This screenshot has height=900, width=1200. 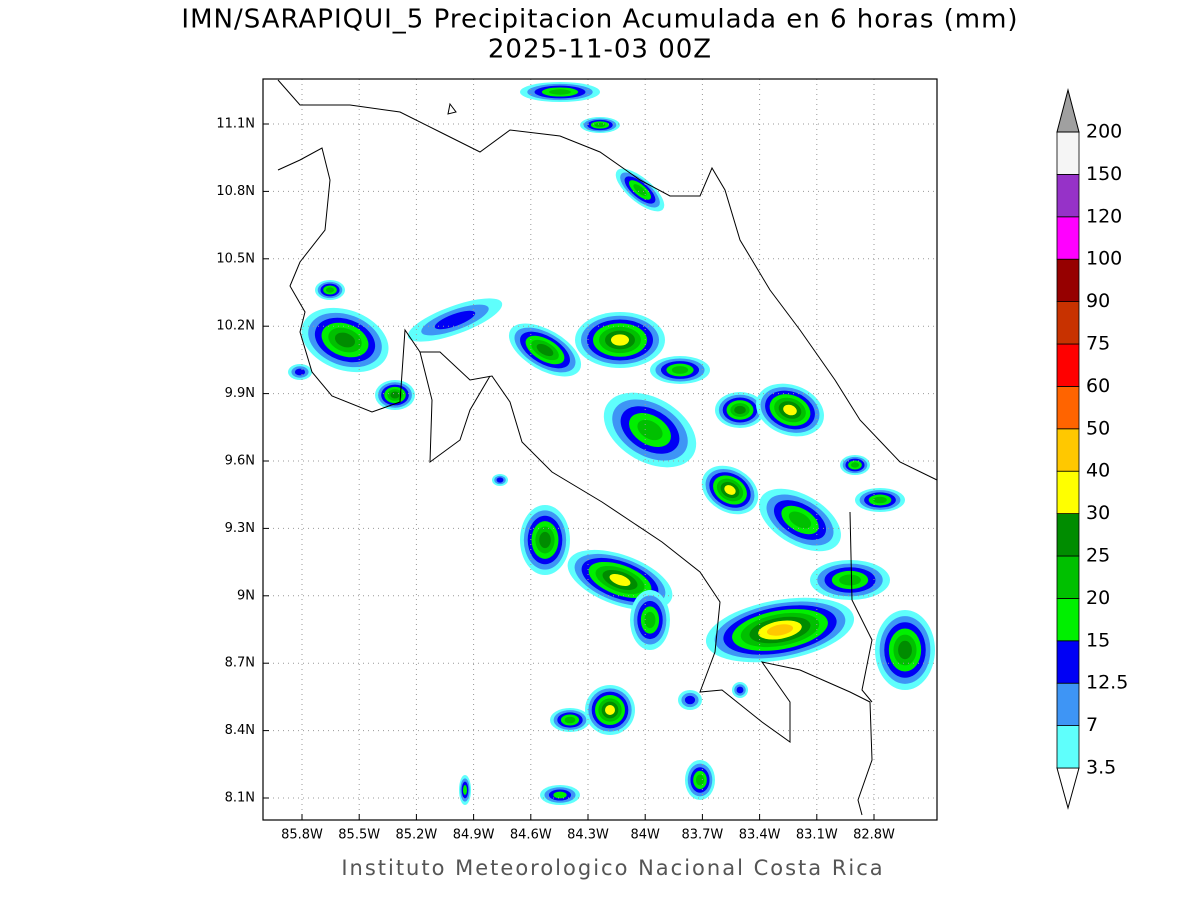 What do you see at coordinates (235, 124) in the screenshot?
I see `y-tick-label: 11.1N` at bounding box center [235, 124].